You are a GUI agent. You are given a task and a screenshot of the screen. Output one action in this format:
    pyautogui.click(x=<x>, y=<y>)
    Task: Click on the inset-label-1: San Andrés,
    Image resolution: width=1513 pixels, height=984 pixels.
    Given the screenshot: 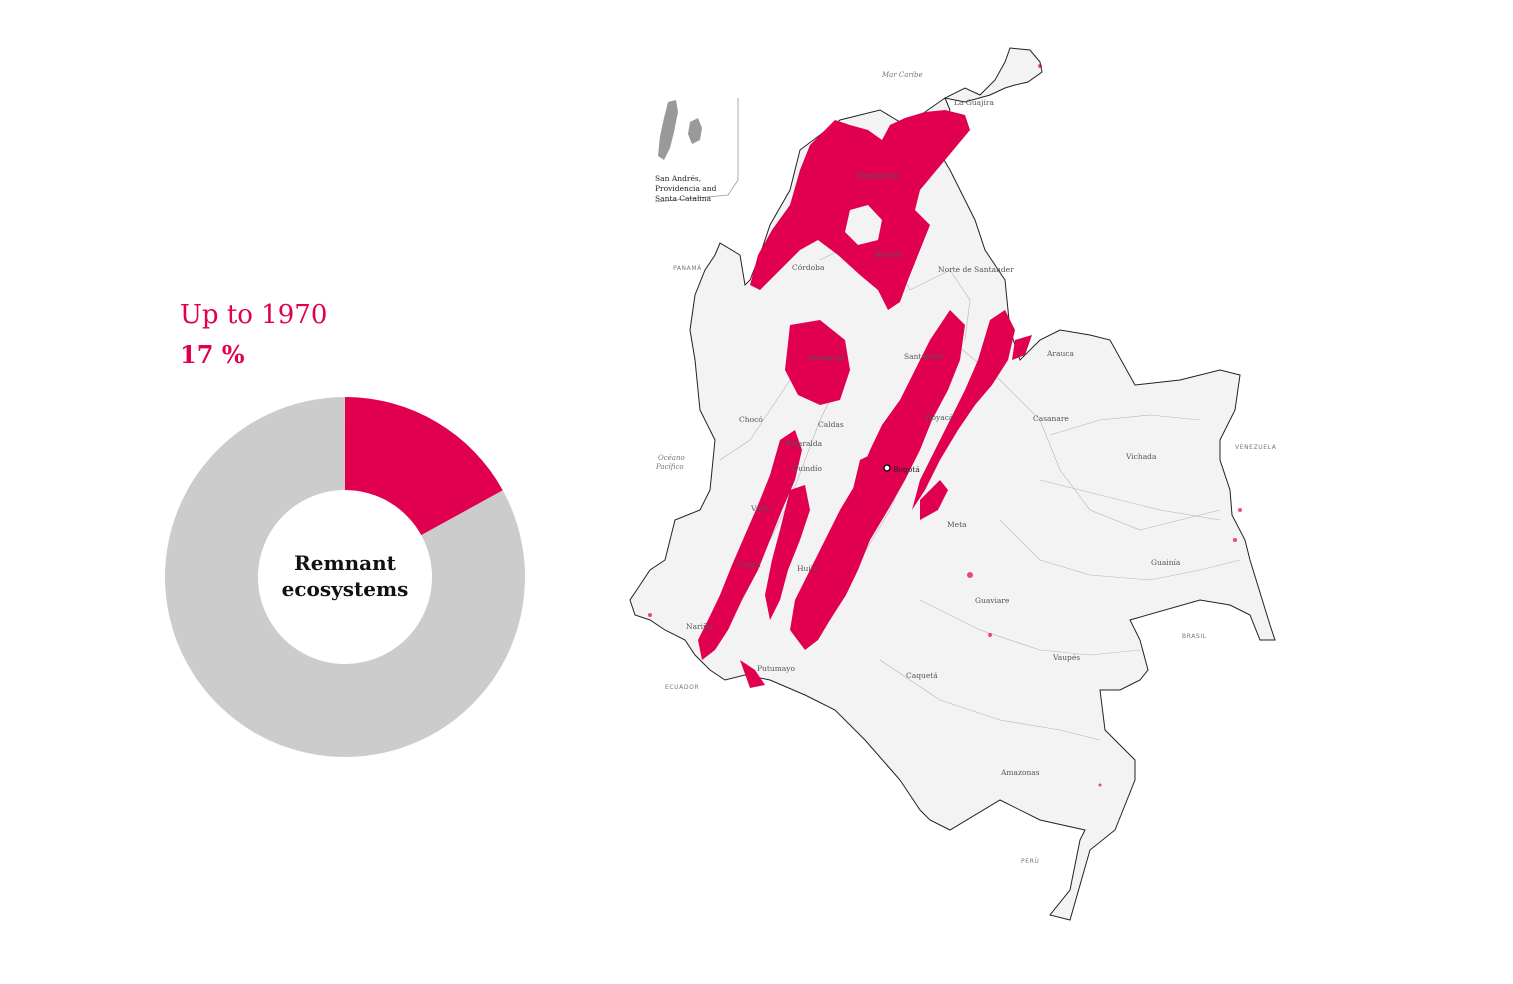 What is the action you would take?
    pyautogui.click(x=678, y=178)
    